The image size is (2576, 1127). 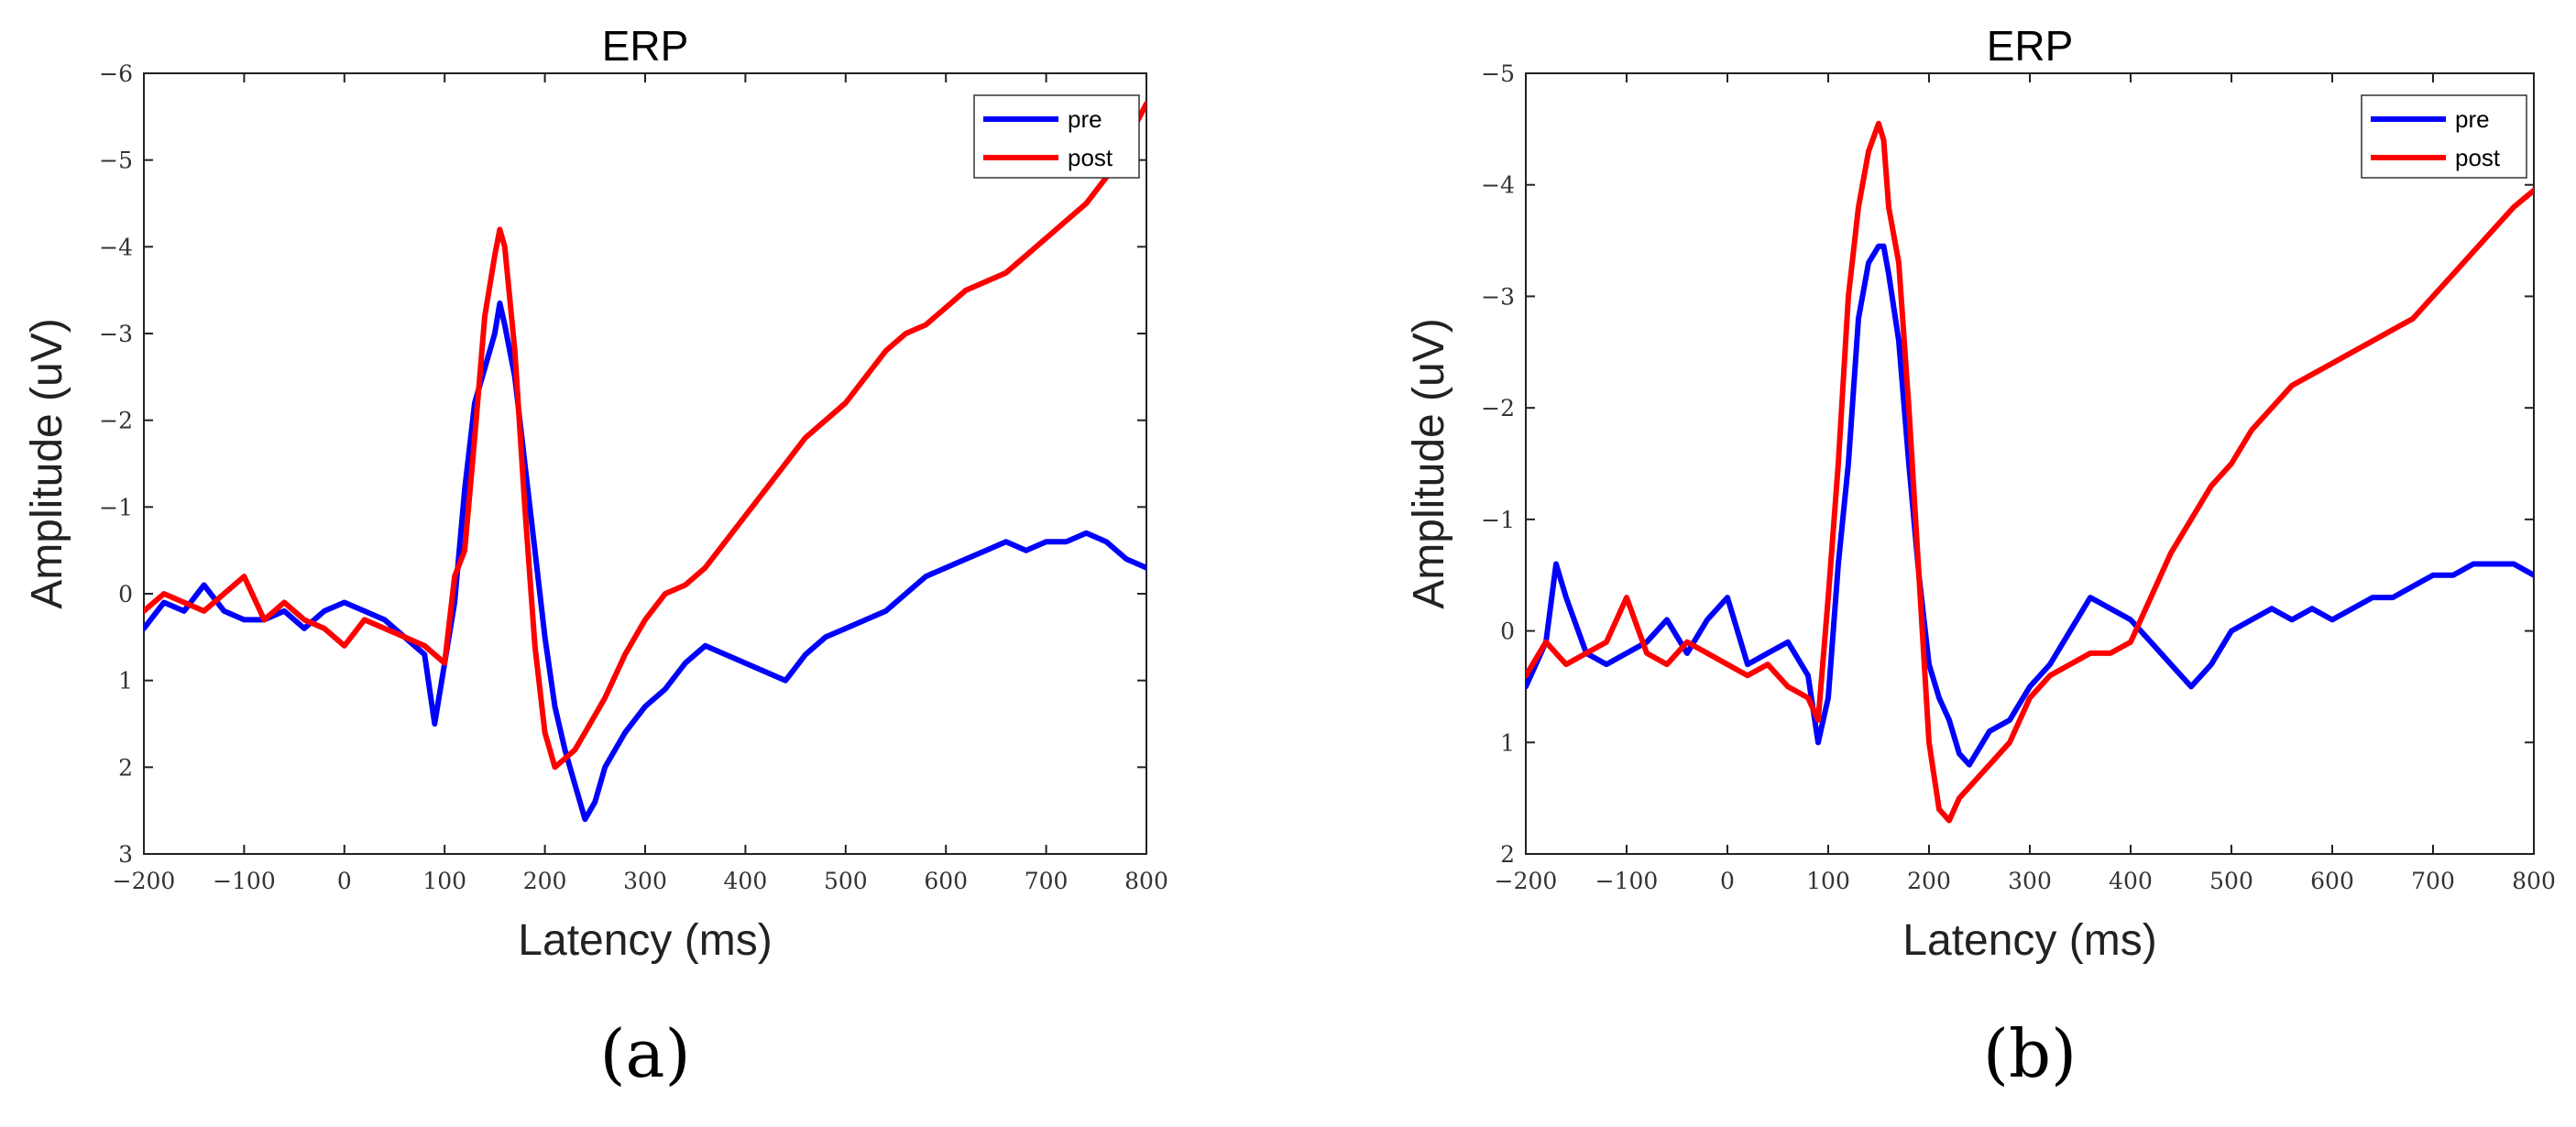 I want to click on panel-label: (b), so click(x=2030, y=1053).